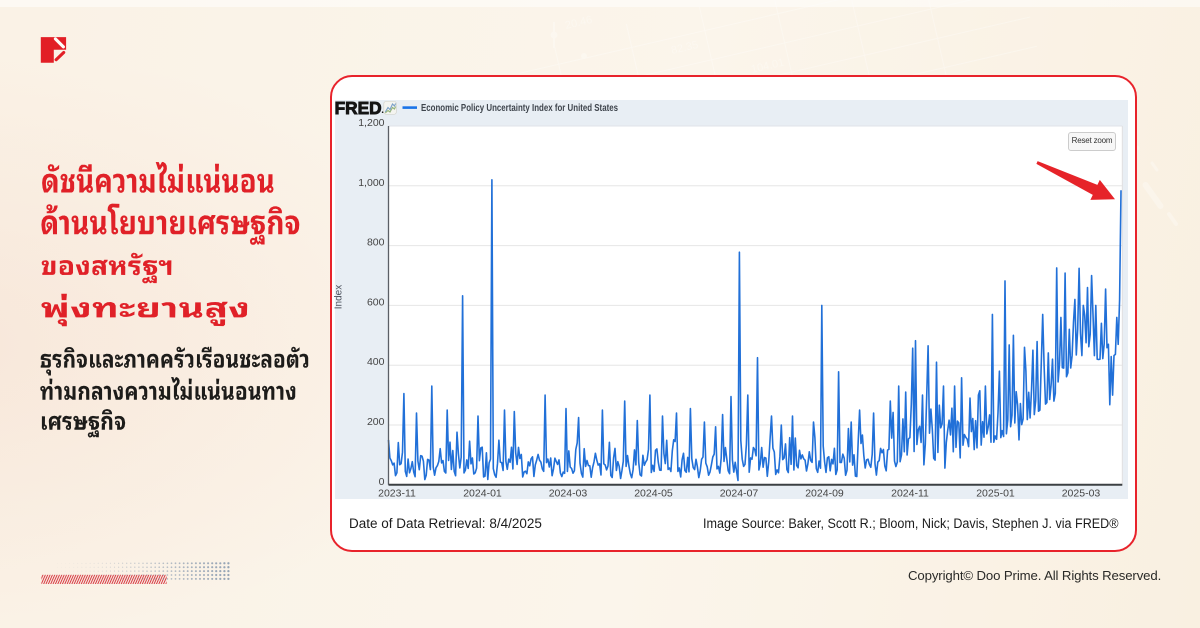  I want to click on svg-text: 200, so click(376, 422).